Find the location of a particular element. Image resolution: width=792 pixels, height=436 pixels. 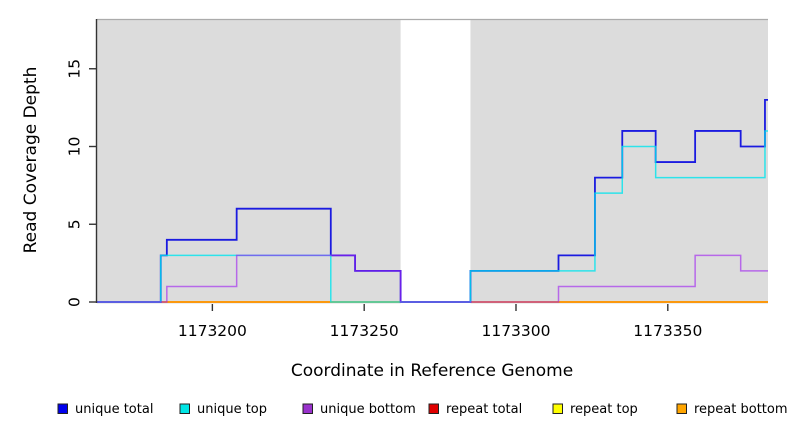

x-tick-label: 1173350 is located at coordinates (667, 331).